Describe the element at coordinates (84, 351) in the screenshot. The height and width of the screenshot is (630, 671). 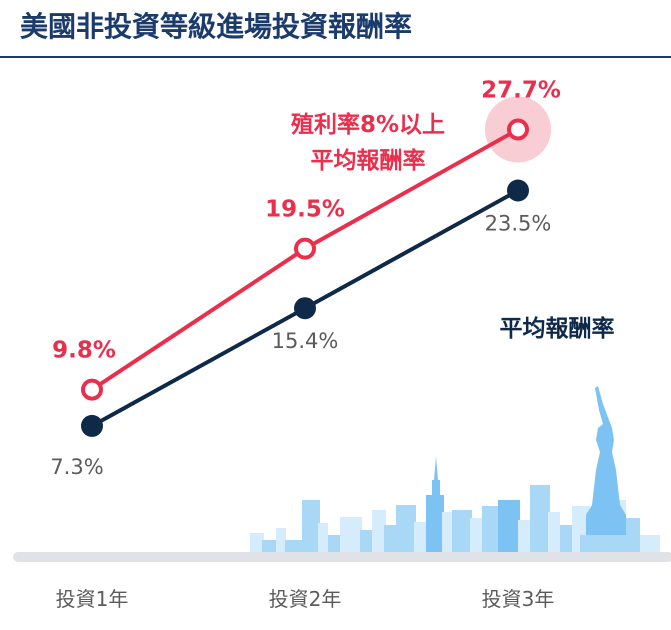
I see `data-label-high-yield: 9.8%` at that location.